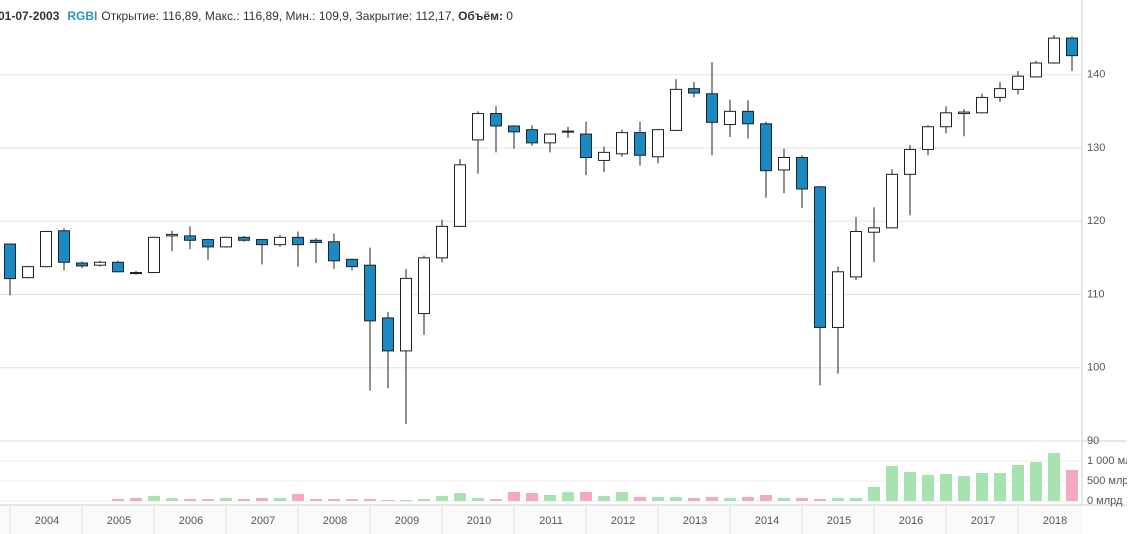 Image resolution: width=1130 pixels, height=534 pixels. Describe the element at coordinates (1096, 148) in the screenshot. I see `y-tick-label: 130` at that location.